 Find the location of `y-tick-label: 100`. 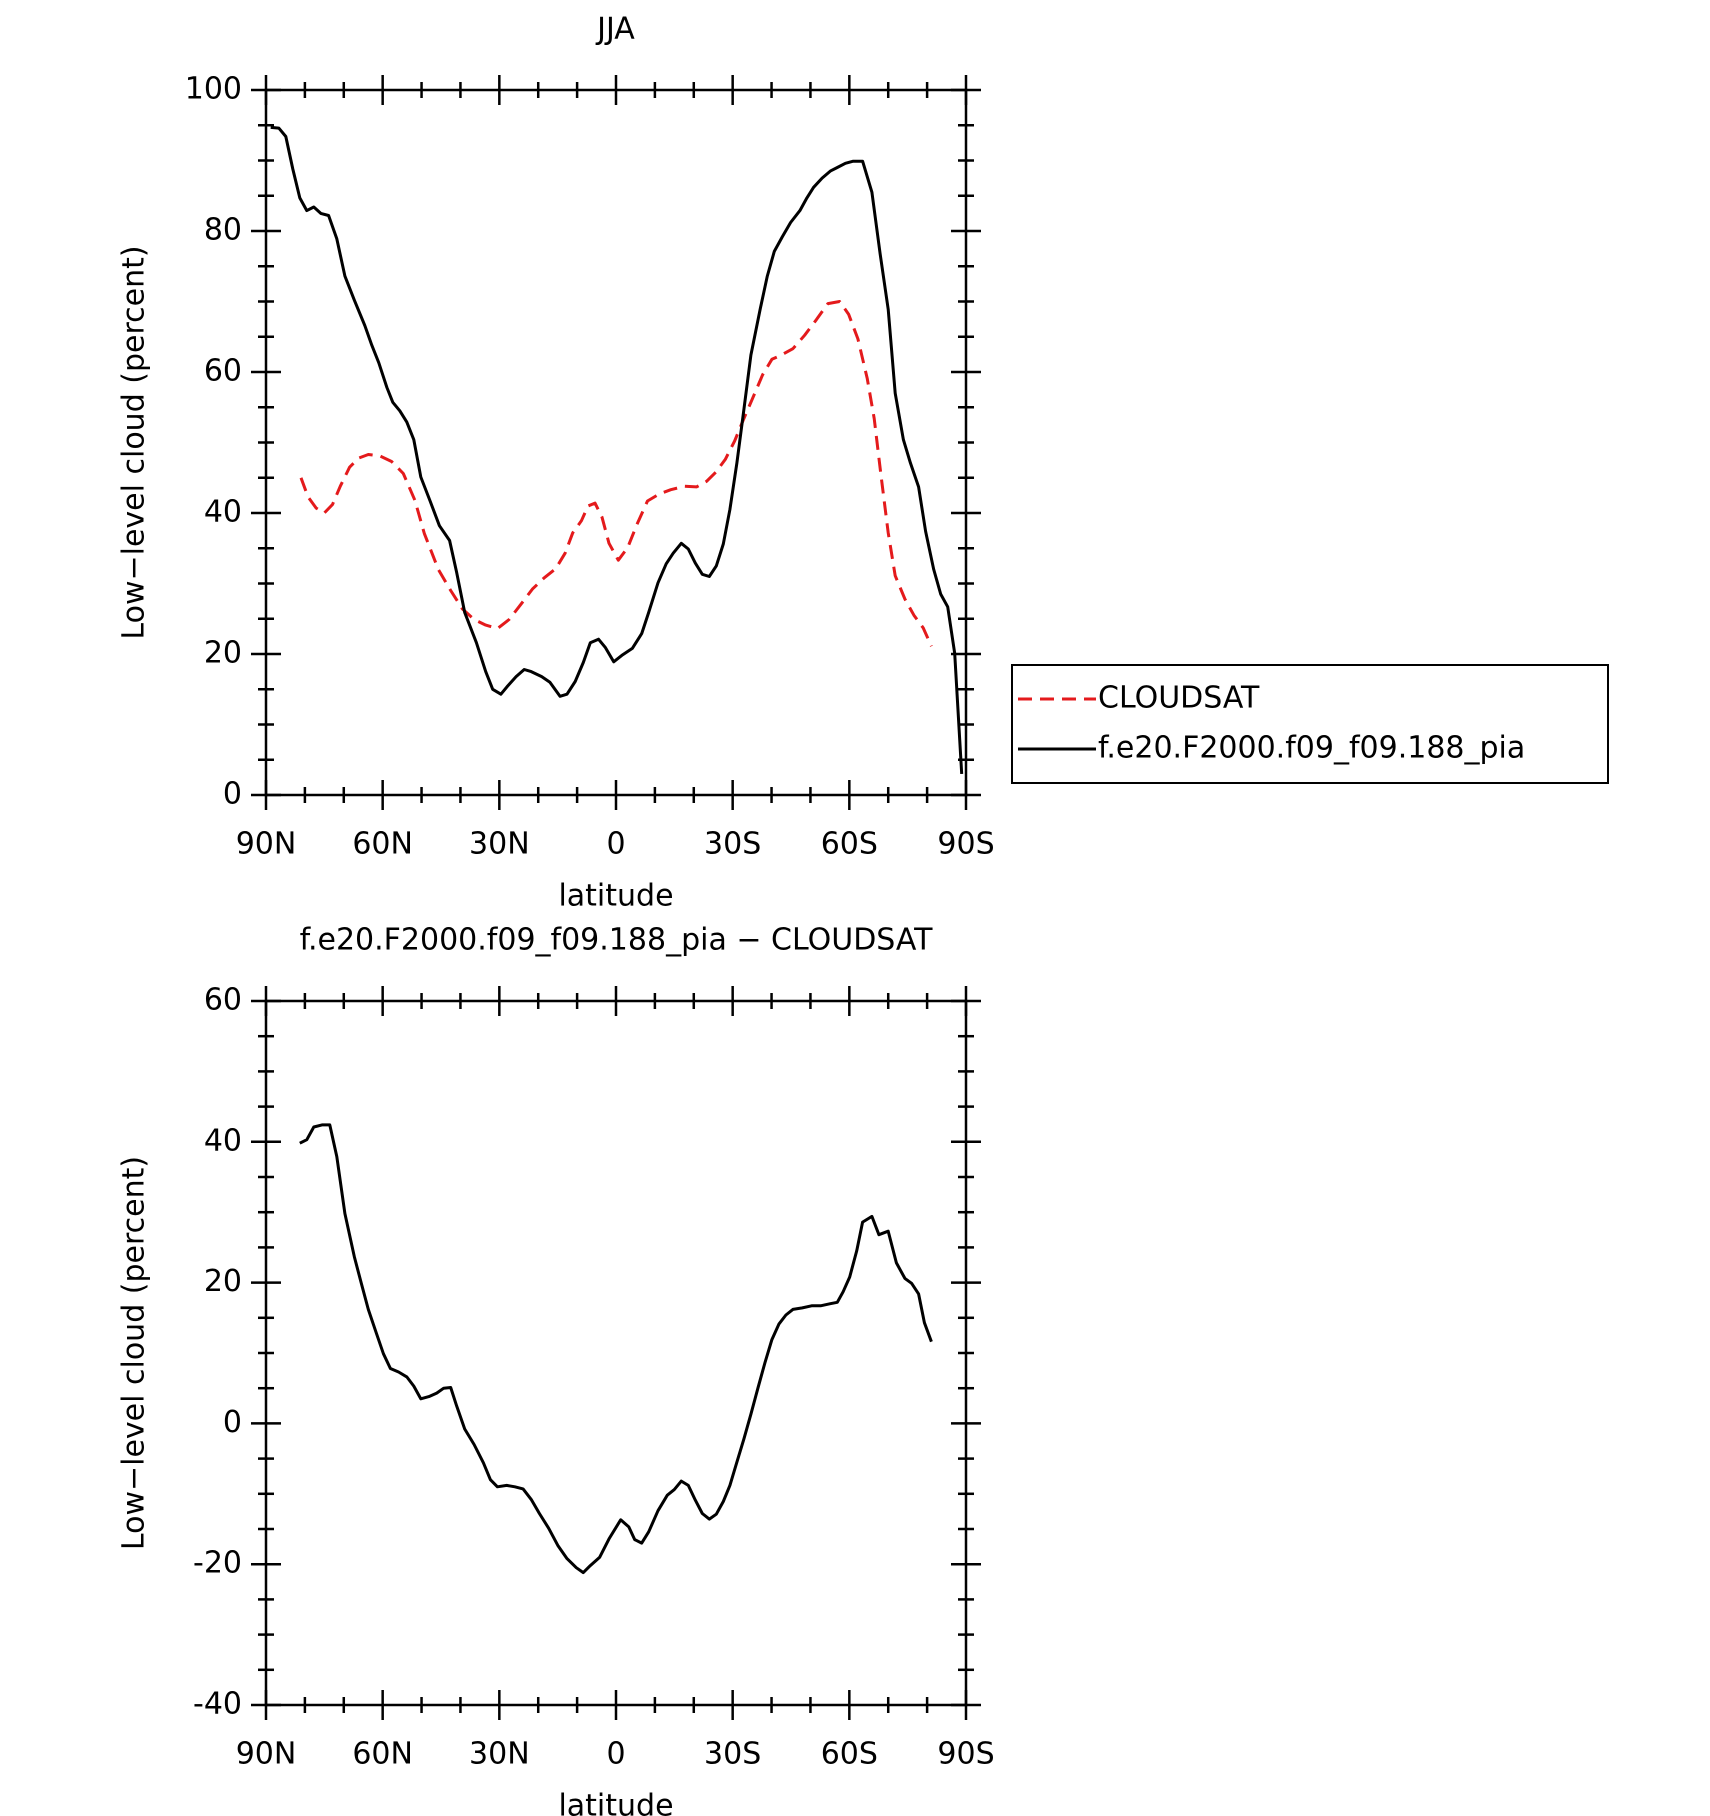

y-tick-label: 100 is located at coordinates (213, 89).